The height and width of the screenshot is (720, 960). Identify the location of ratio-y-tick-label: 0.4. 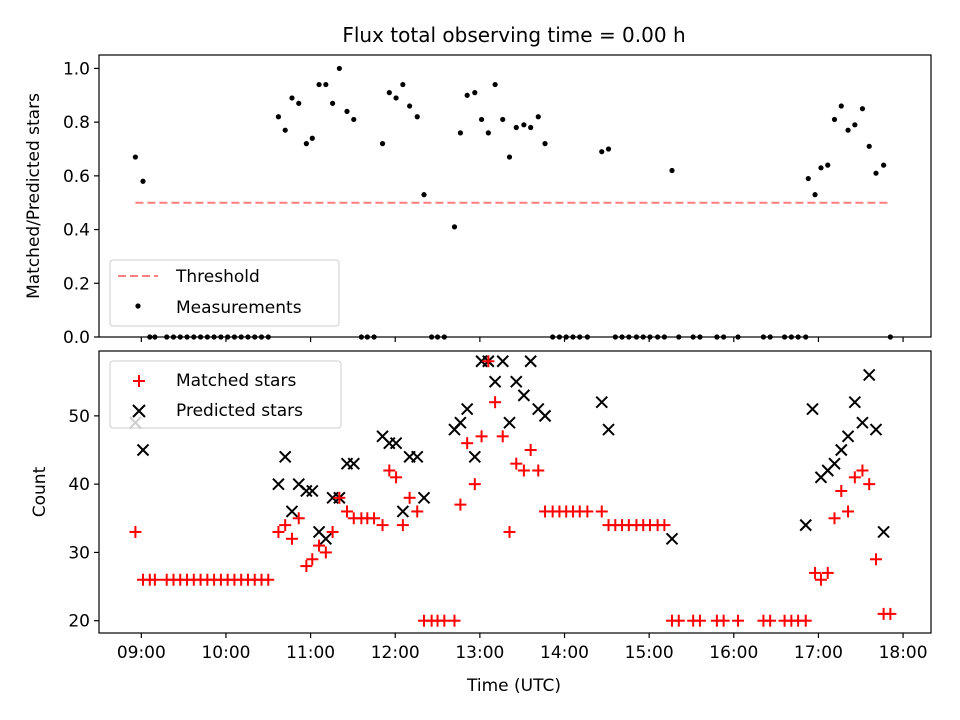
(76, 231).